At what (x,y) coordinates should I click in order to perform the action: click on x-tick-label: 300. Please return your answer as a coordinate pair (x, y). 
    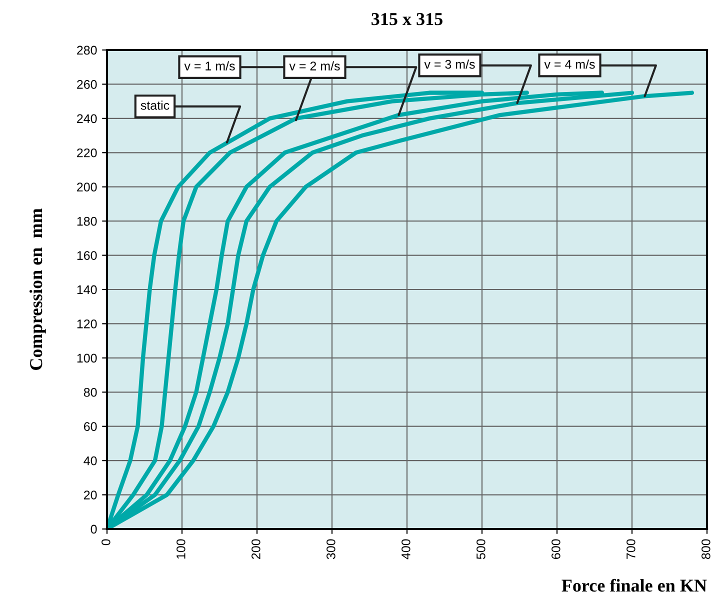
    Looking at the image, I should click on (331, 549).